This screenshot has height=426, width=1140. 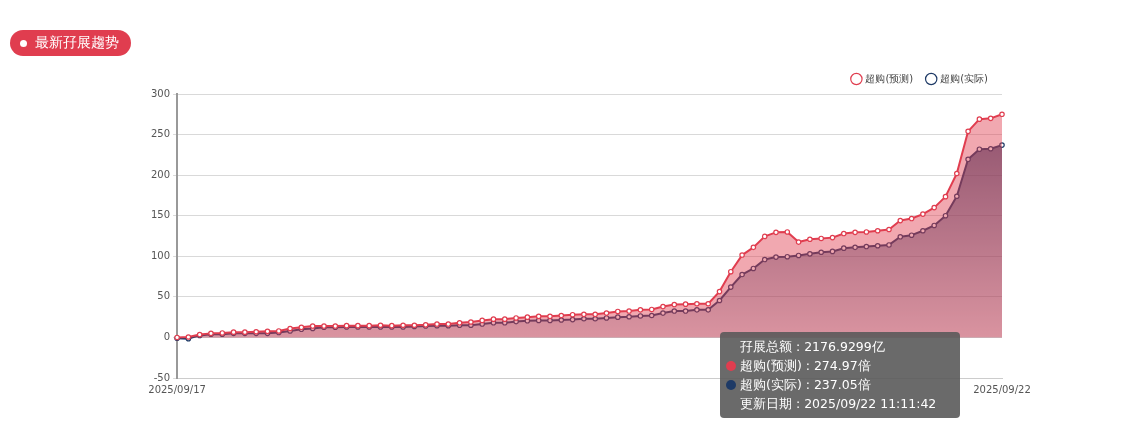 I want to click on y-tick-label: 100, so click(x=160, y=255).